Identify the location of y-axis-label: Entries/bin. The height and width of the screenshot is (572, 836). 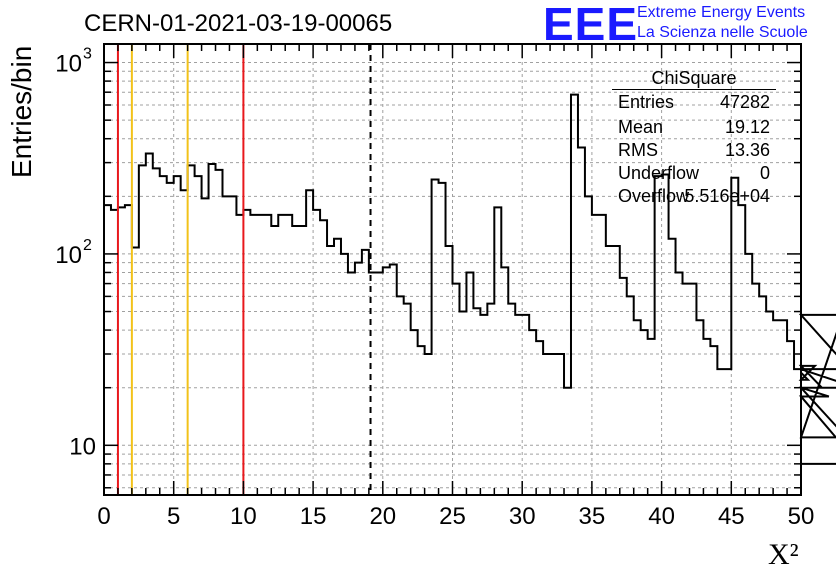
(21, 111).